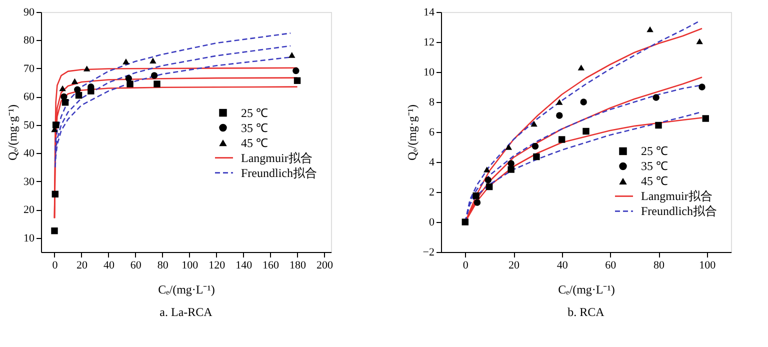 This screenshot has height=347, width=768. What do you see at coordinates (29, 210) in the screenshot?
I see `y-tick-label: 20` at bounding box center [29, 210].